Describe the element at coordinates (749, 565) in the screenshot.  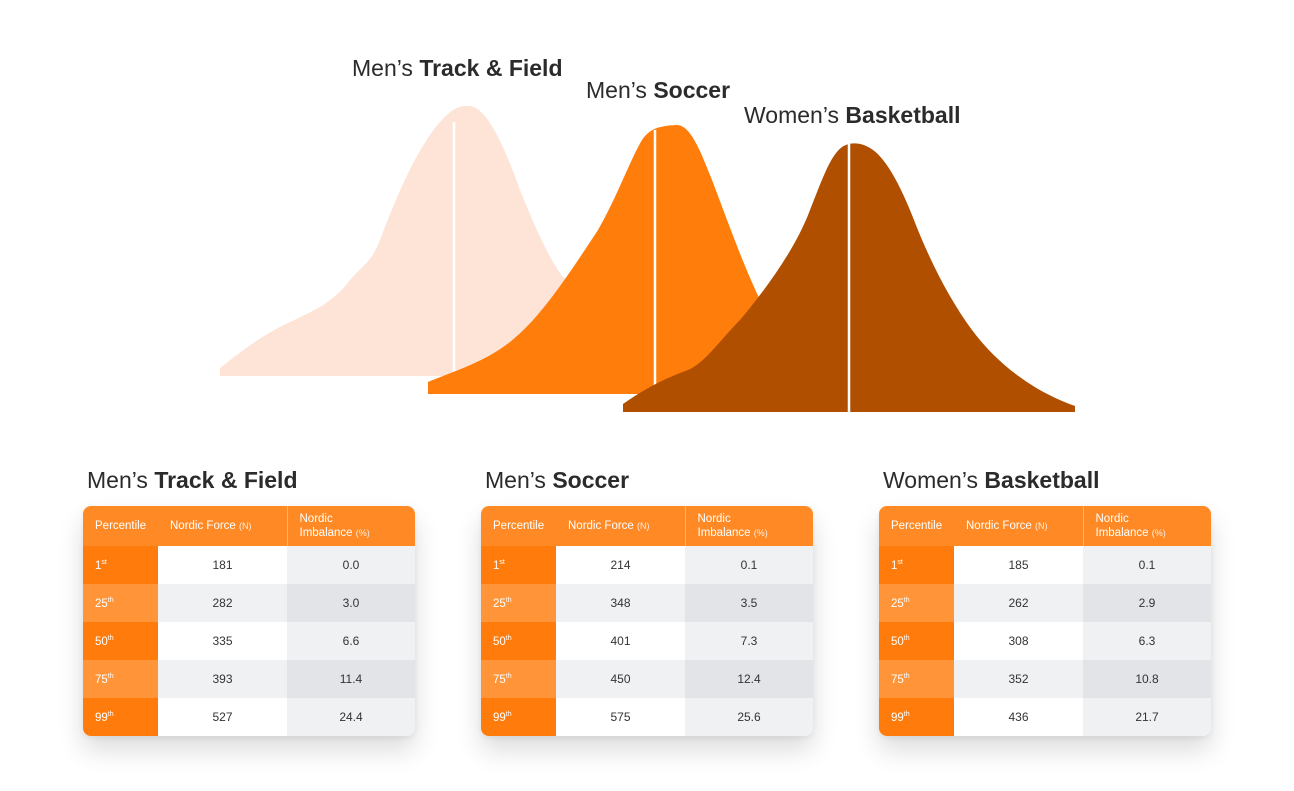
I see `cell-nordic-imbalance: 0.1` at that location.